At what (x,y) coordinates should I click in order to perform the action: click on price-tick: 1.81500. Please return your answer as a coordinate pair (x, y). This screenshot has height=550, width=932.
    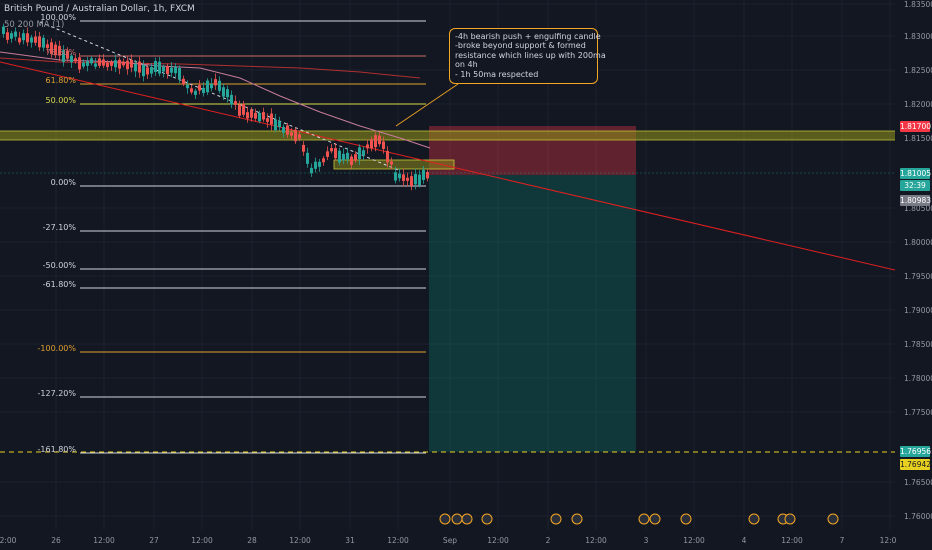
    Looking at the image, I should click on (918, 138).